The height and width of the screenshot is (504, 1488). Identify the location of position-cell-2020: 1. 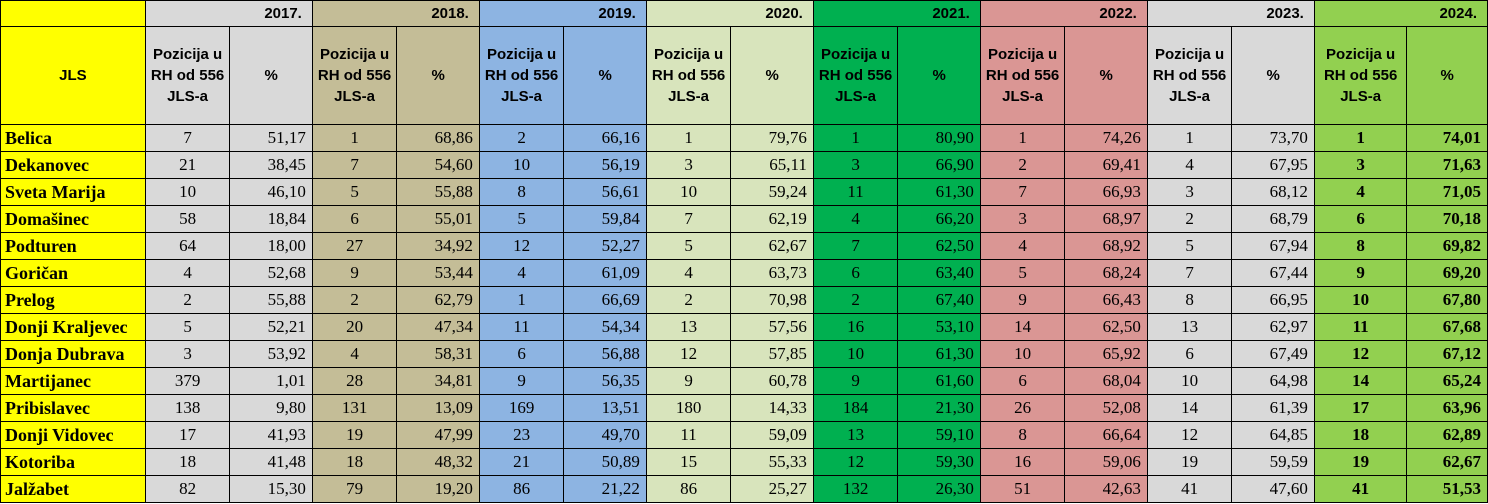
(688, 138).